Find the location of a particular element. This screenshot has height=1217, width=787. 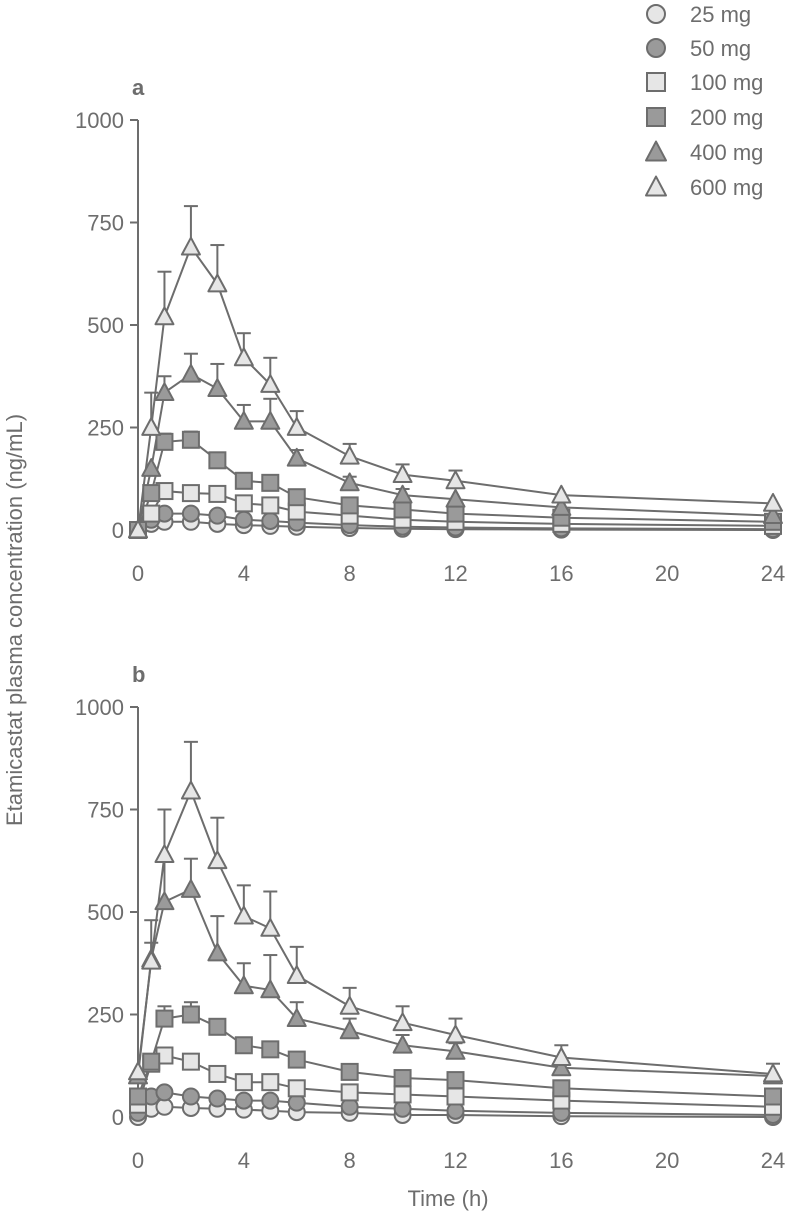

y-axis-title: Etamicastat plasma concentration (ng/mL) is located at coordinates (14, 620).